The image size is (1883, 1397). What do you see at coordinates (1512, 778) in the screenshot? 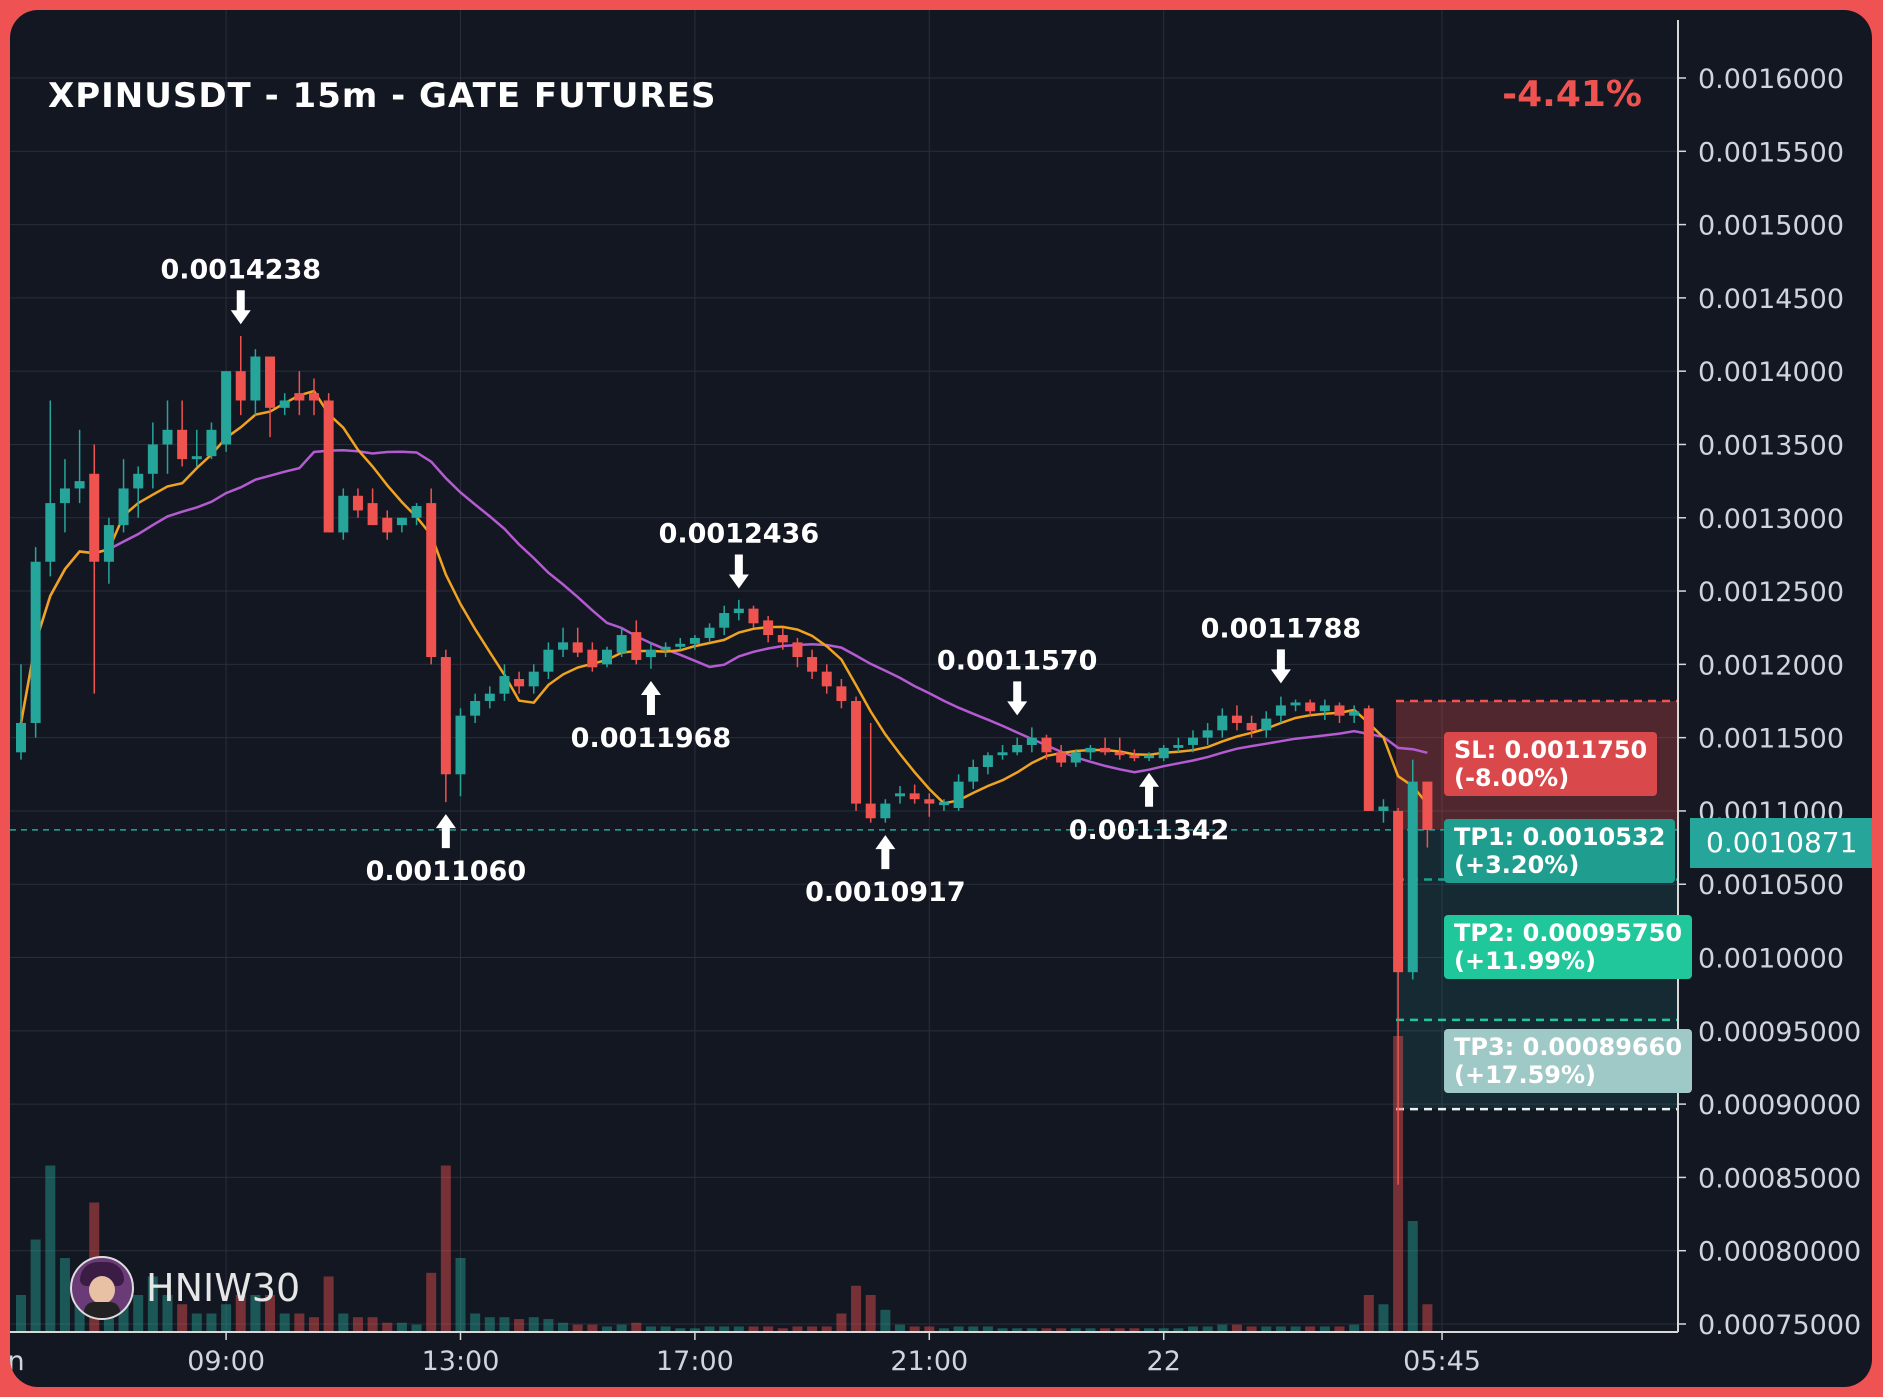
I see `sl-percent: (-8.00%)` at bounding box center [1512, 778].